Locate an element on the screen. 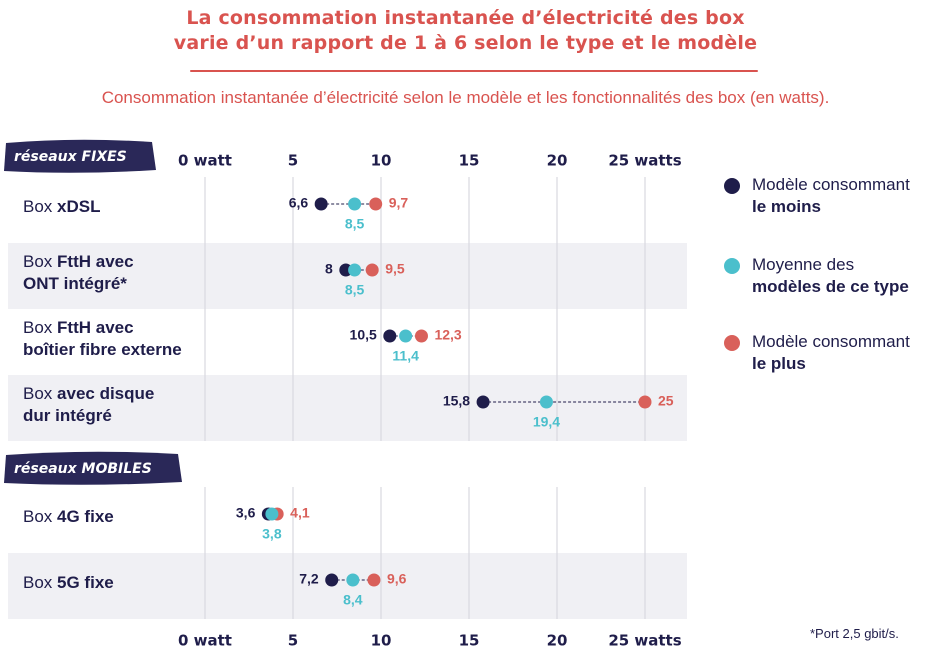  title-divider is located at coordinates (474, 71).